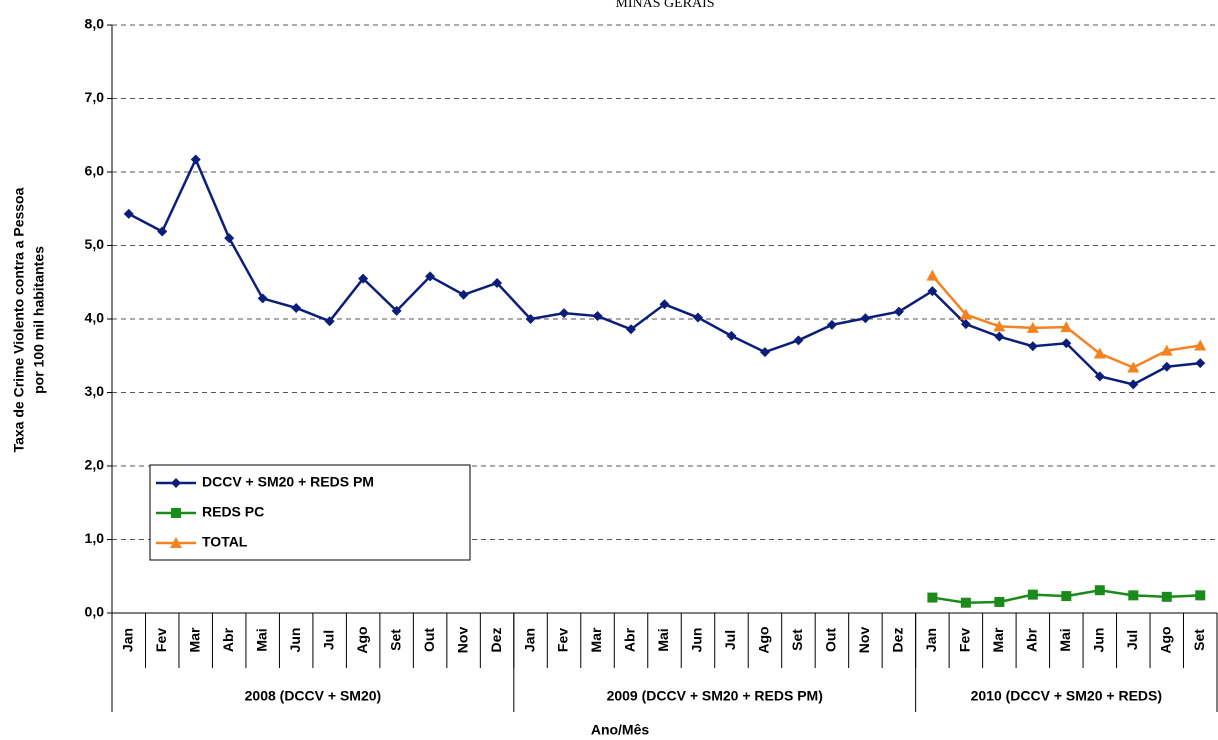 The image size is (1218, 740). What do you see at coordinates (95, 24) in the screenshot?
I see `y-tick-label: 8,0` at bounding box center [95, 24].